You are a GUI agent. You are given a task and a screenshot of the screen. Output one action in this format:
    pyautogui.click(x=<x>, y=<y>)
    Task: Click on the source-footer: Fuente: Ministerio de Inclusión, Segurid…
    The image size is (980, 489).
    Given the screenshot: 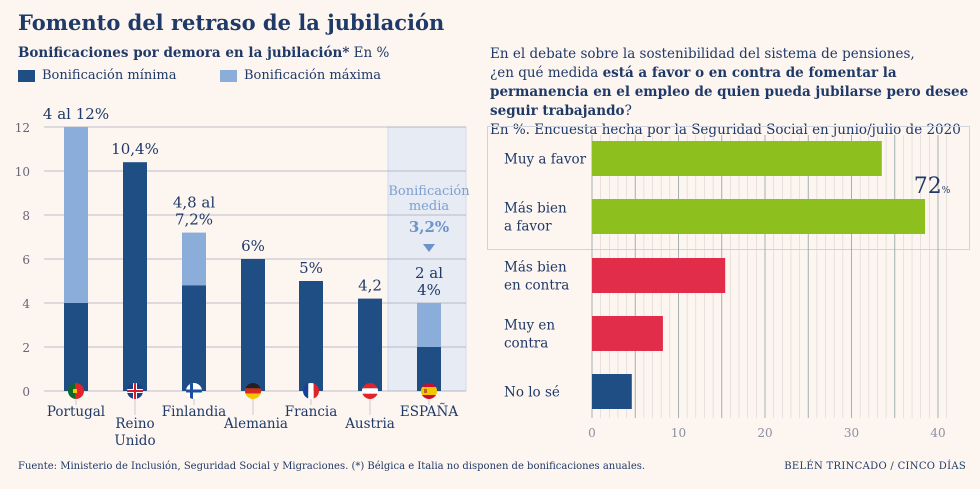 What is the action you would take?
    pyautogui.click(x=332, y=466)
    